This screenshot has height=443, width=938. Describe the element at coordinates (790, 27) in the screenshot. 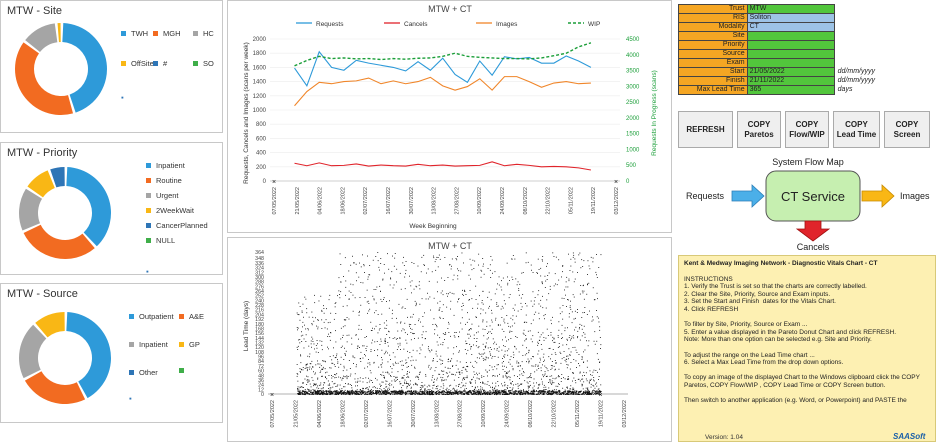

I see `control-input-modality: CT` at that location.